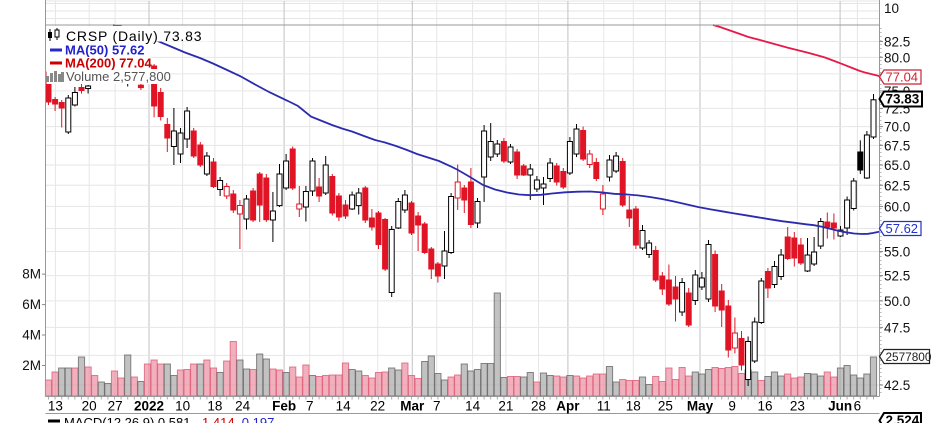  I want to click on svg-text: MA(50) 57.62, so click(104, 50).